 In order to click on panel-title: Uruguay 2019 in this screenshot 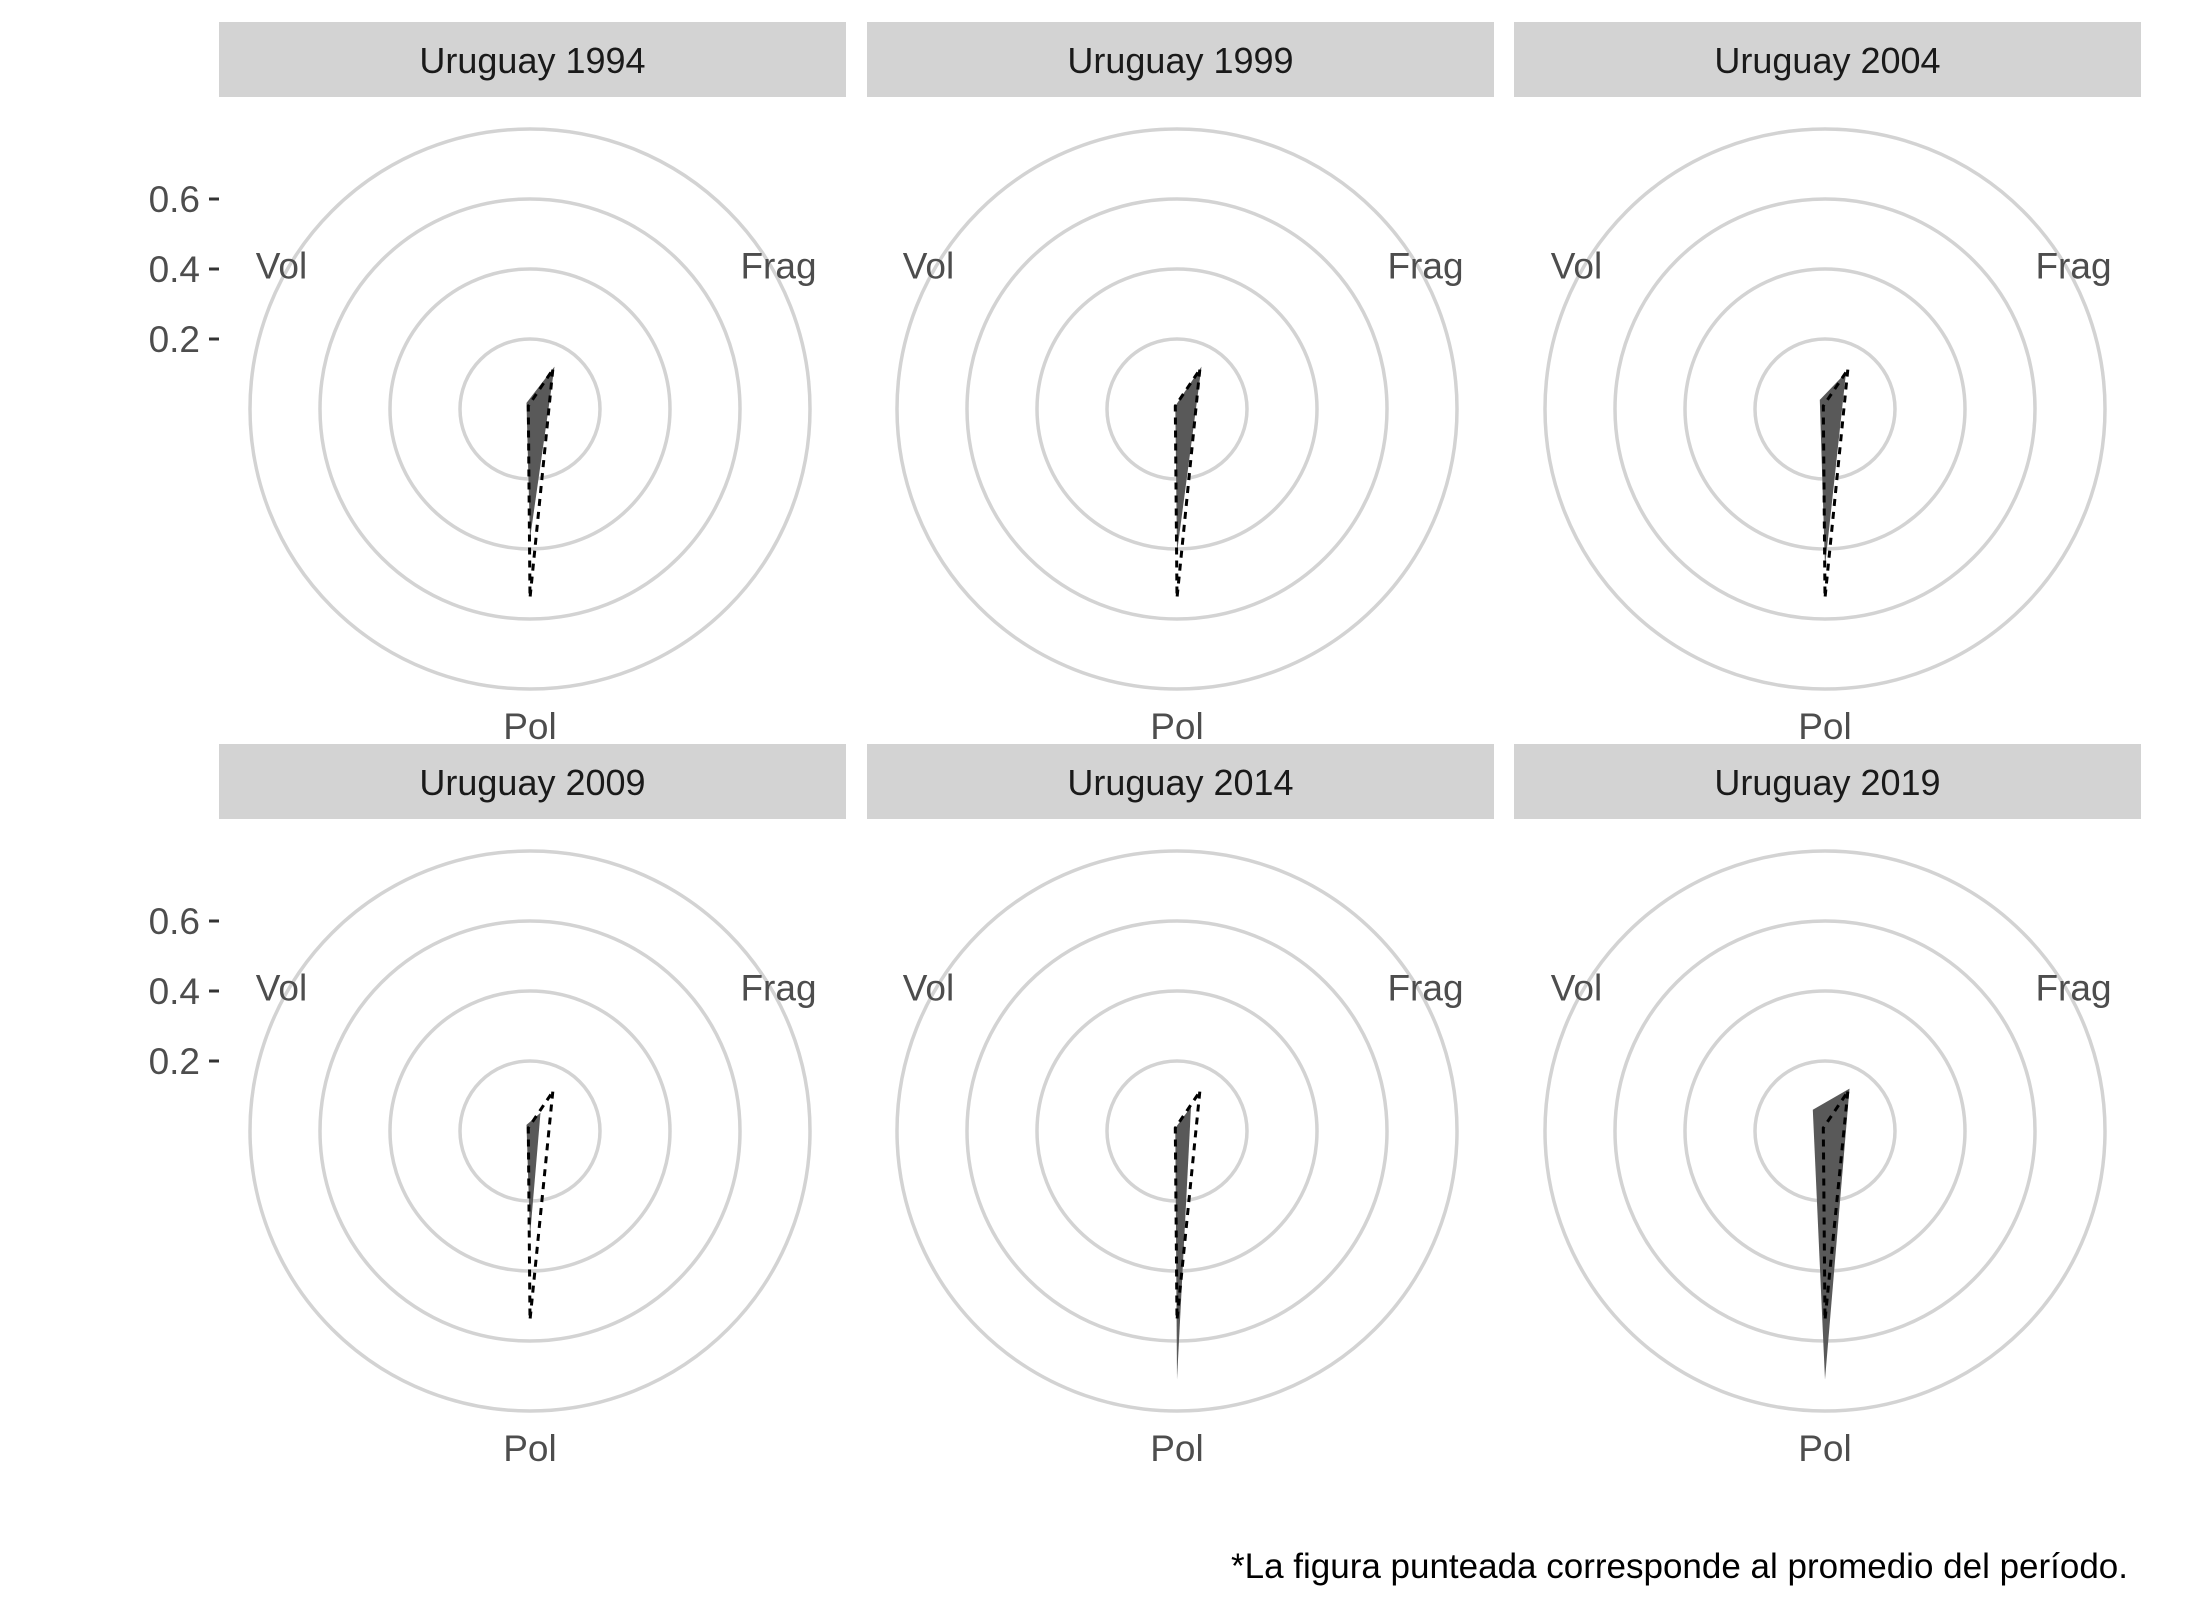, I will do `click(1827, 782)`.